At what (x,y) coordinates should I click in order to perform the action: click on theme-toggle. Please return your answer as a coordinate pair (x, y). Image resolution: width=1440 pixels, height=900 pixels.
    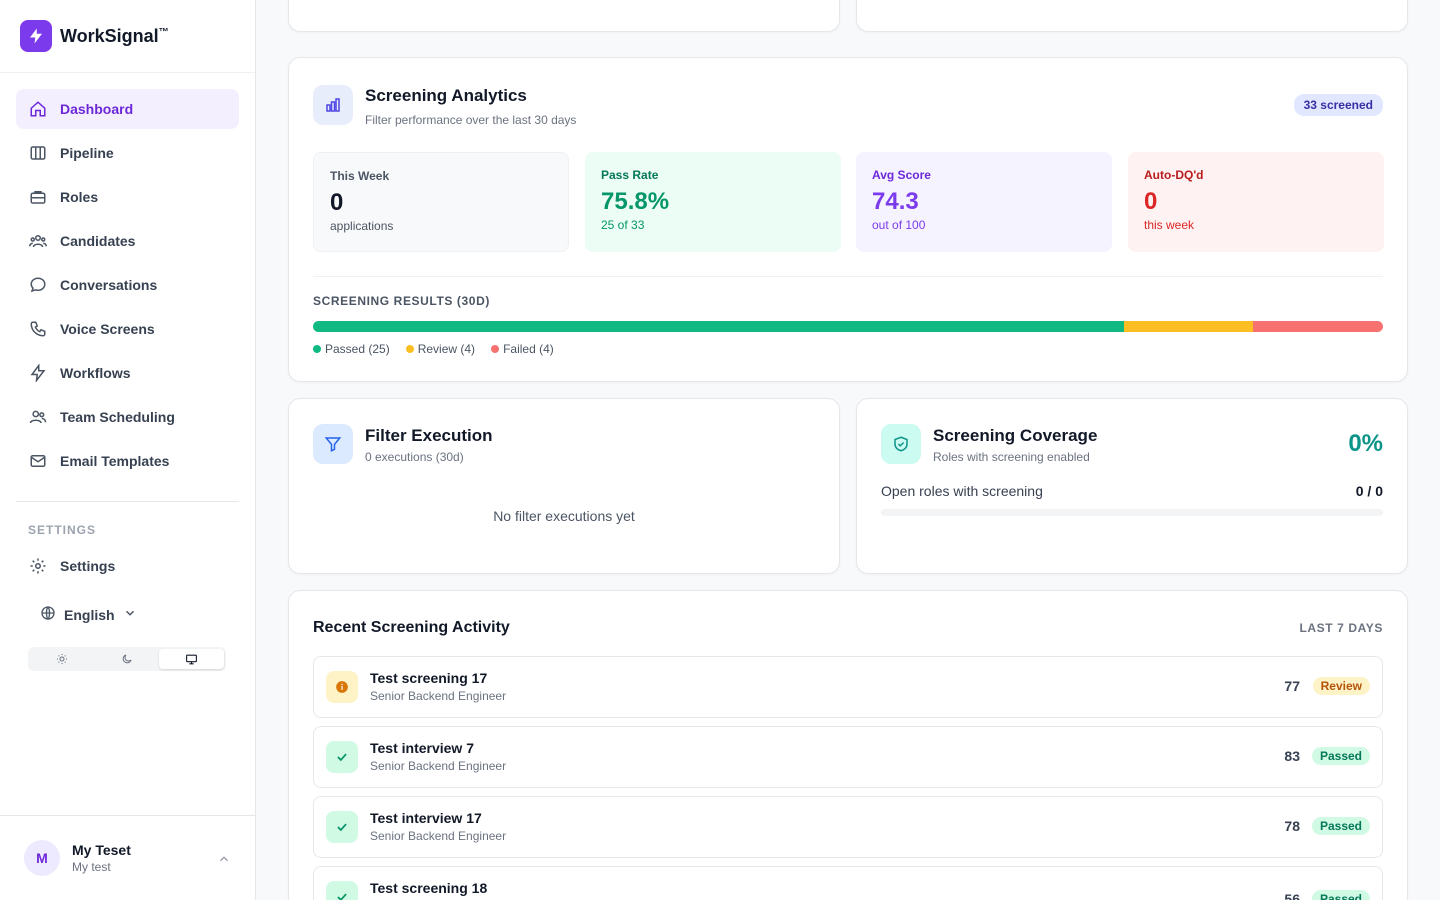
    Looking at the image, I should click on (127, 659).